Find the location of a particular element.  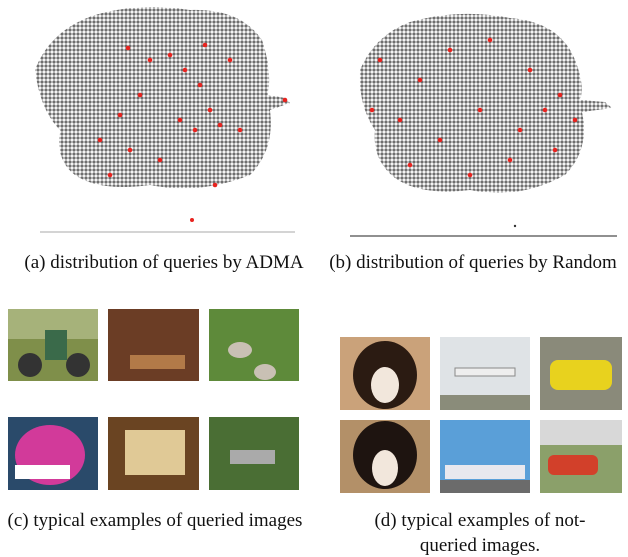

caption-c: (c) typical examples of queried images is located at coordinates (155, 520).